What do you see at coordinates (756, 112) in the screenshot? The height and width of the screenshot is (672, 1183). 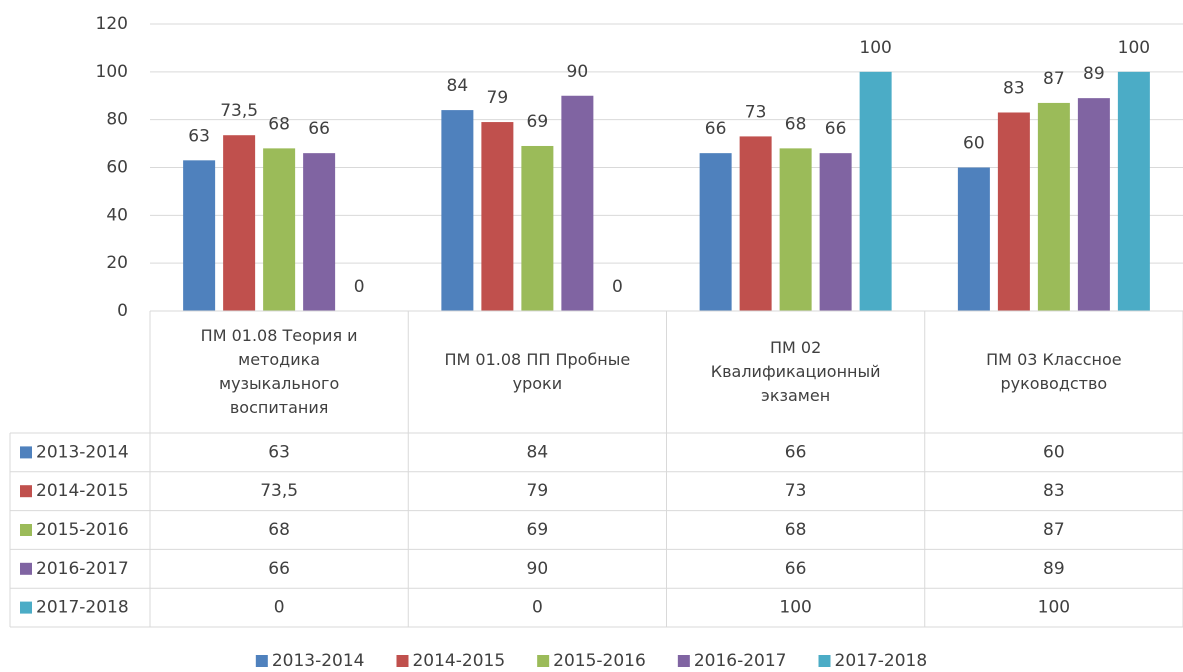 I see `data-label: 73` at bounding box center [756, 112].